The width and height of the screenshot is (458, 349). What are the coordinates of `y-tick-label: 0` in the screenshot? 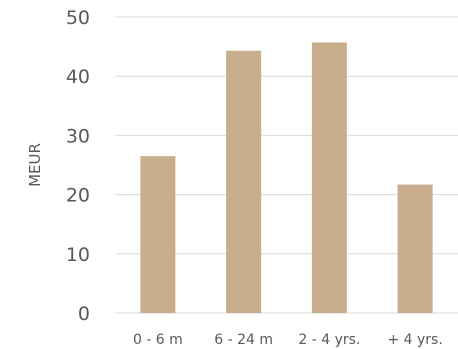 It's located at (84, 314).